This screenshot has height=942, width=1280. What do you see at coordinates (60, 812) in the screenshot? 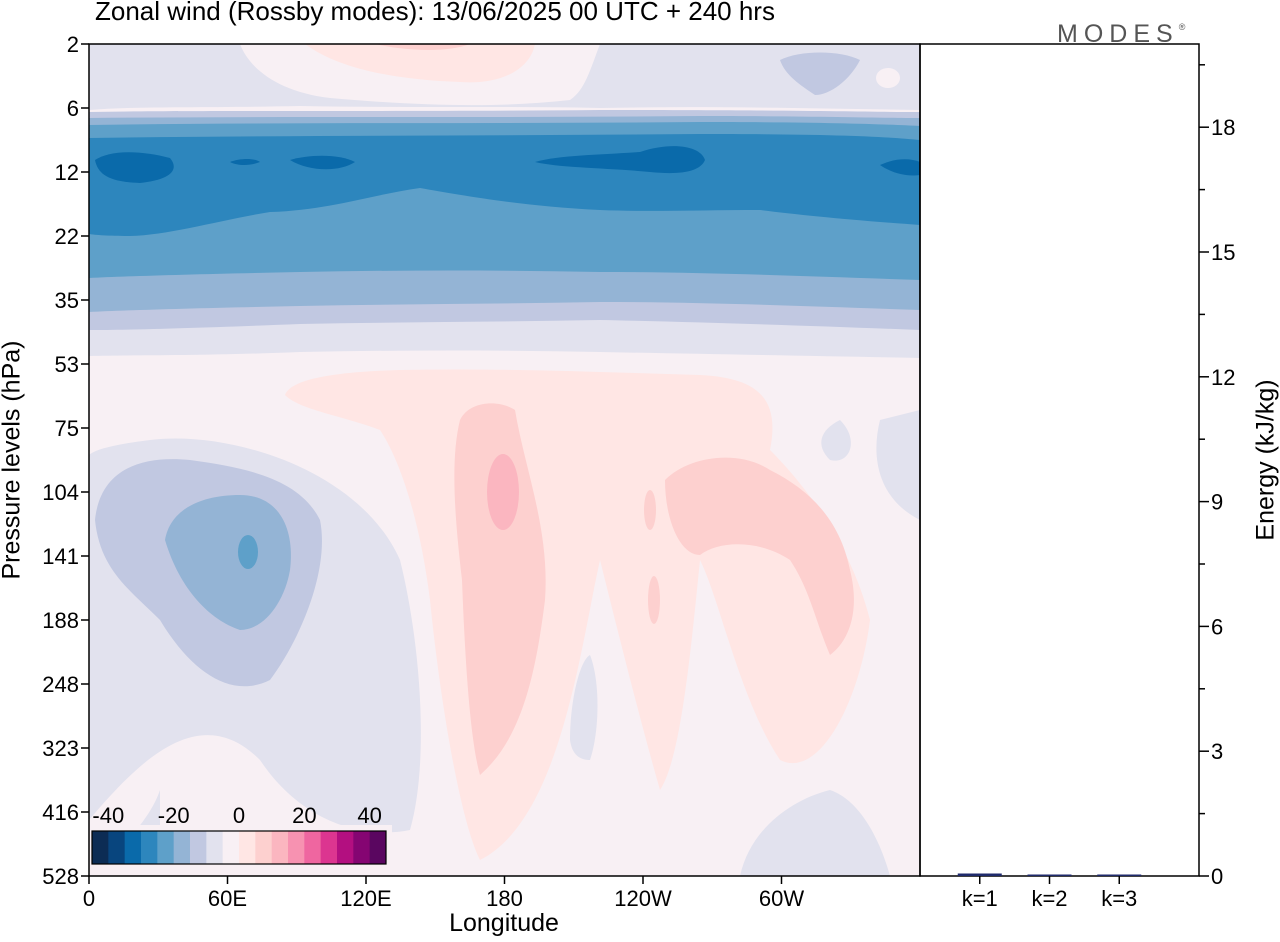
I see `y-tick-label: 416` at bounding box center [60, 812].